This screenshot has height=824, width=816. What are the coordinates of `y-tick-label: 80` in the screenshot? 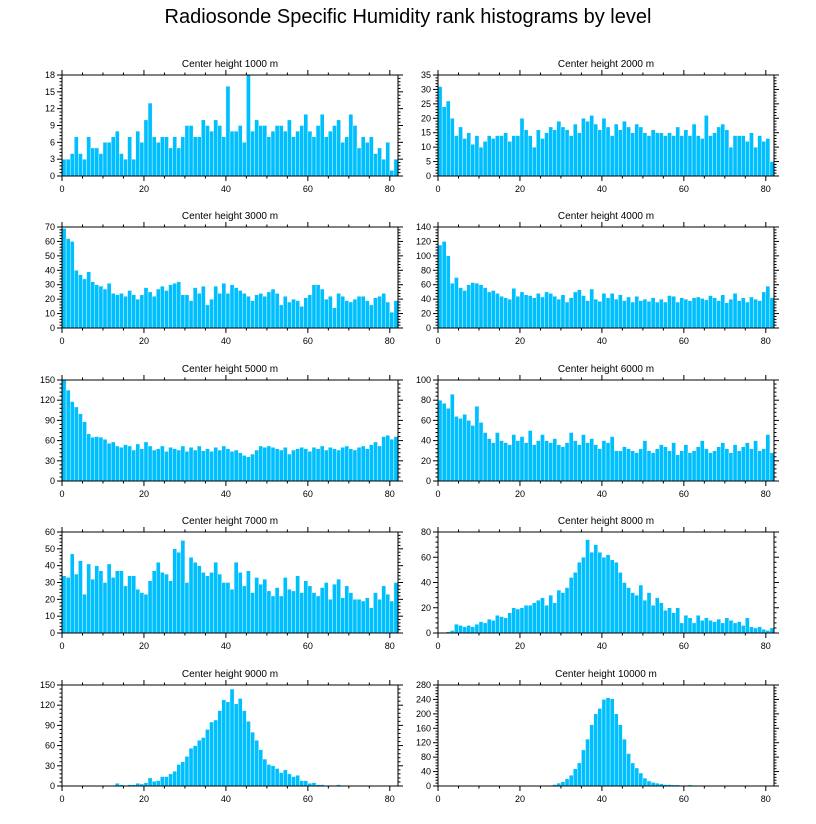 It's located at (426, 757).